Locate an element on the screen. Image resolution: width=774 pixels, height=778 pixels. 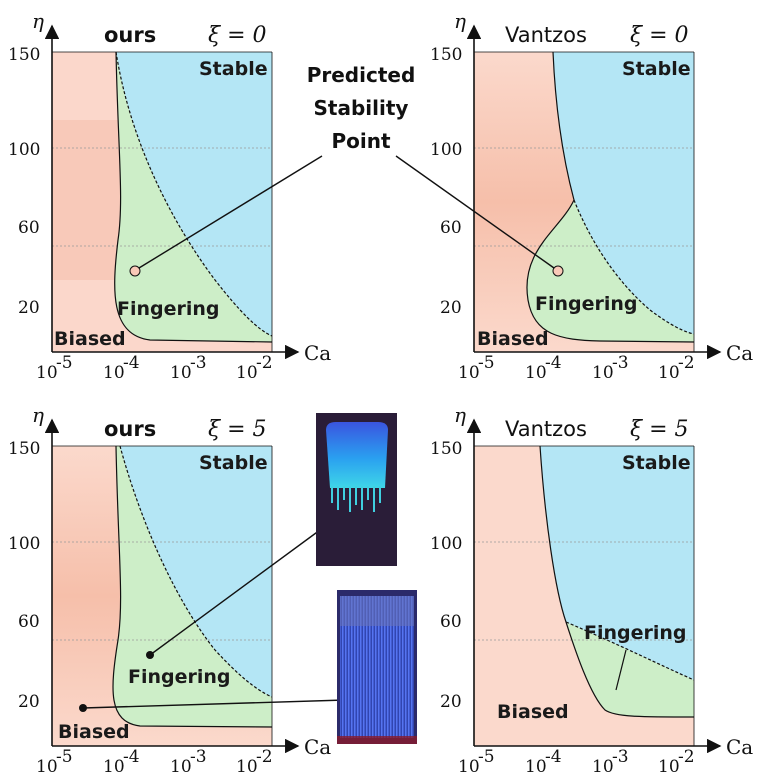
predicted-stability-annotation: Predicted Stability Point is located at coordinates (346, 166).